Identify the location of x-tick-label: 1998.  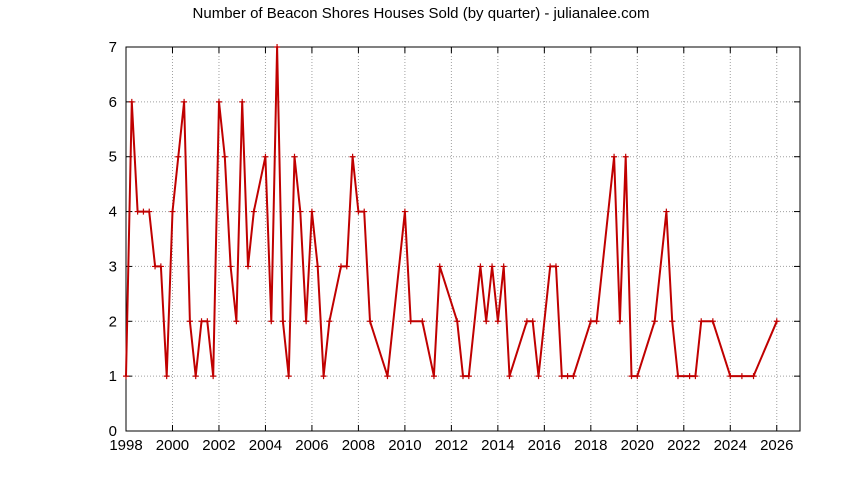
(125, 445).